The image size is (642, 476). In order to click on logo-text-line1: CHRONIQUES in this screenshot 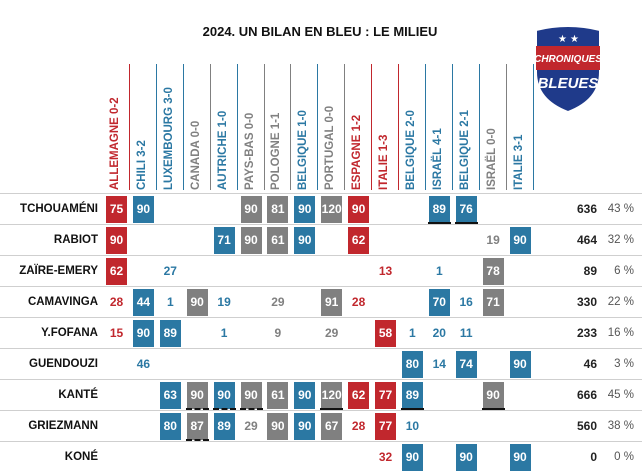, I will do `click(568, 59)`.